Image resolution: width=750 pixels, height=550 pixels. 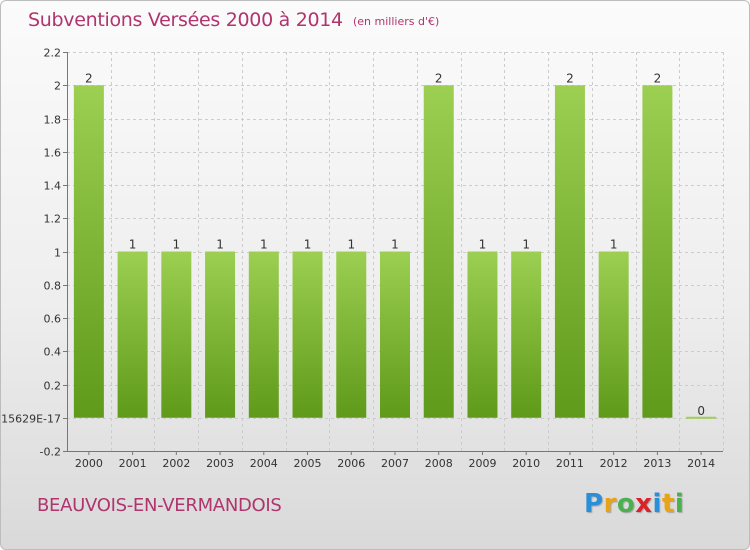 What do you see at coordinates (570, 463) in the screenshot?
I see `x-tick-label: 2011` at bounding box center [570, 463].